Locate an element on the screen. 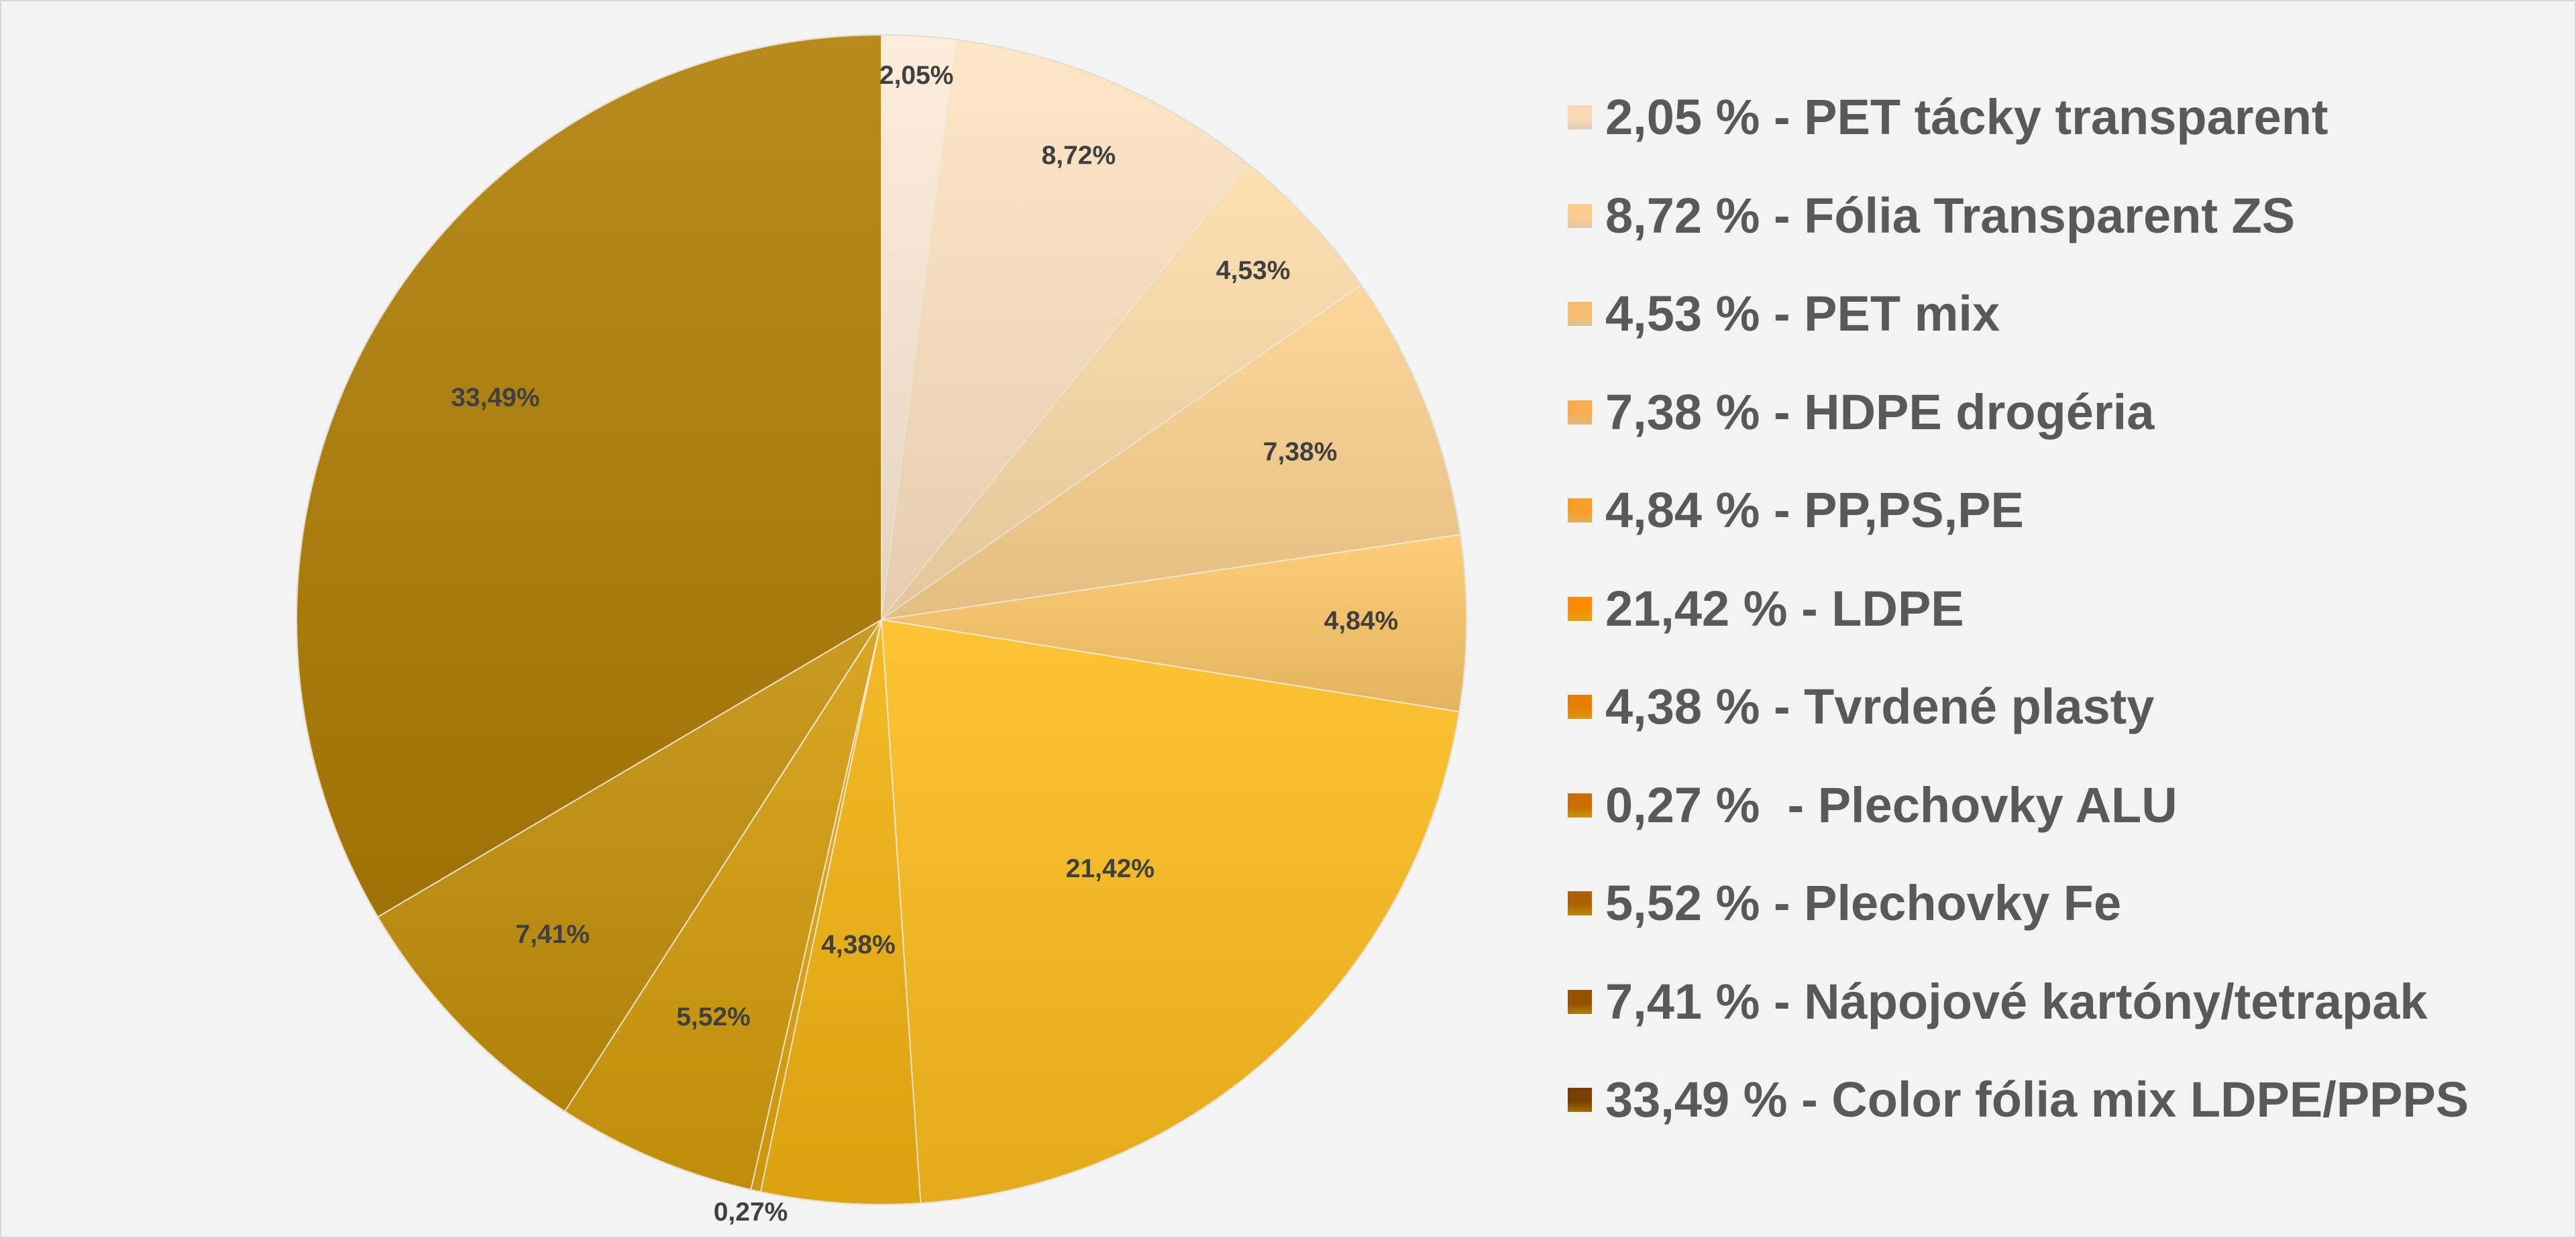  pie-data-label-8: 0,27% is located at coordinates (751, 1212).